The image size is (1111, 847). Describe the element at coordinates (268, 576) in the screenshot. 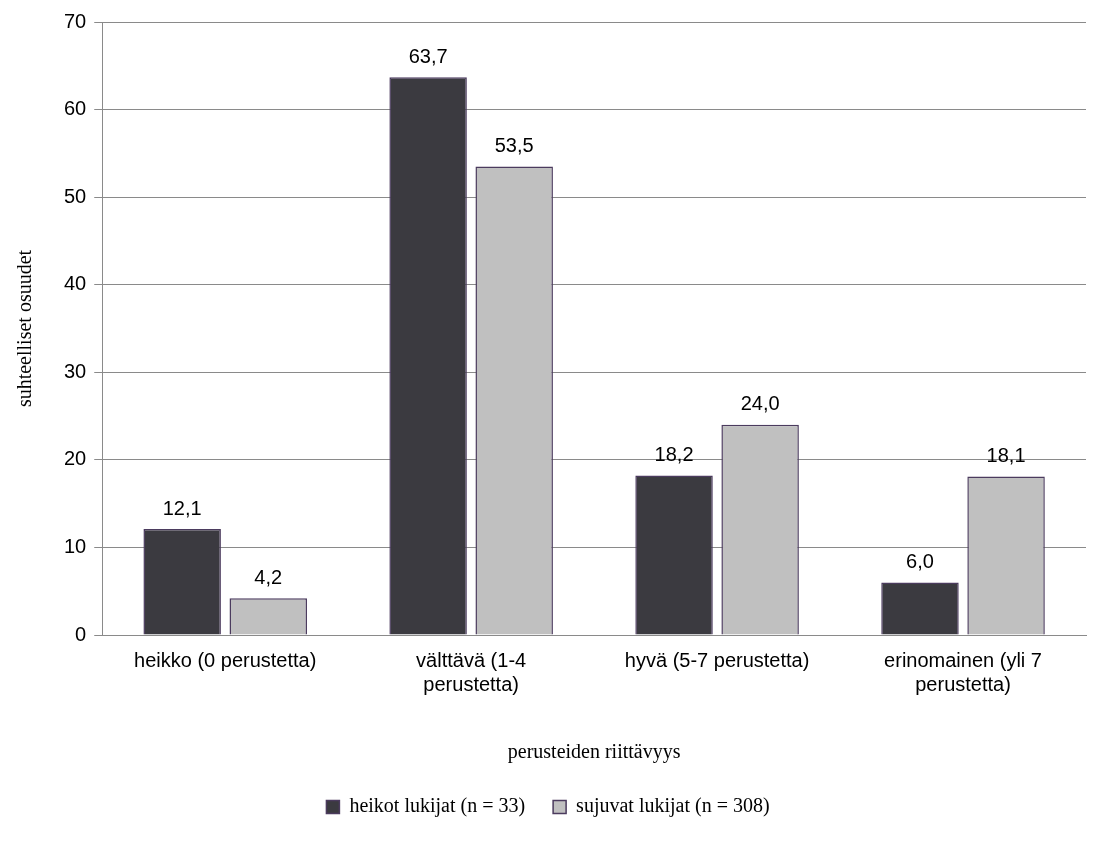

I see `data-label: 4,2` at that location.